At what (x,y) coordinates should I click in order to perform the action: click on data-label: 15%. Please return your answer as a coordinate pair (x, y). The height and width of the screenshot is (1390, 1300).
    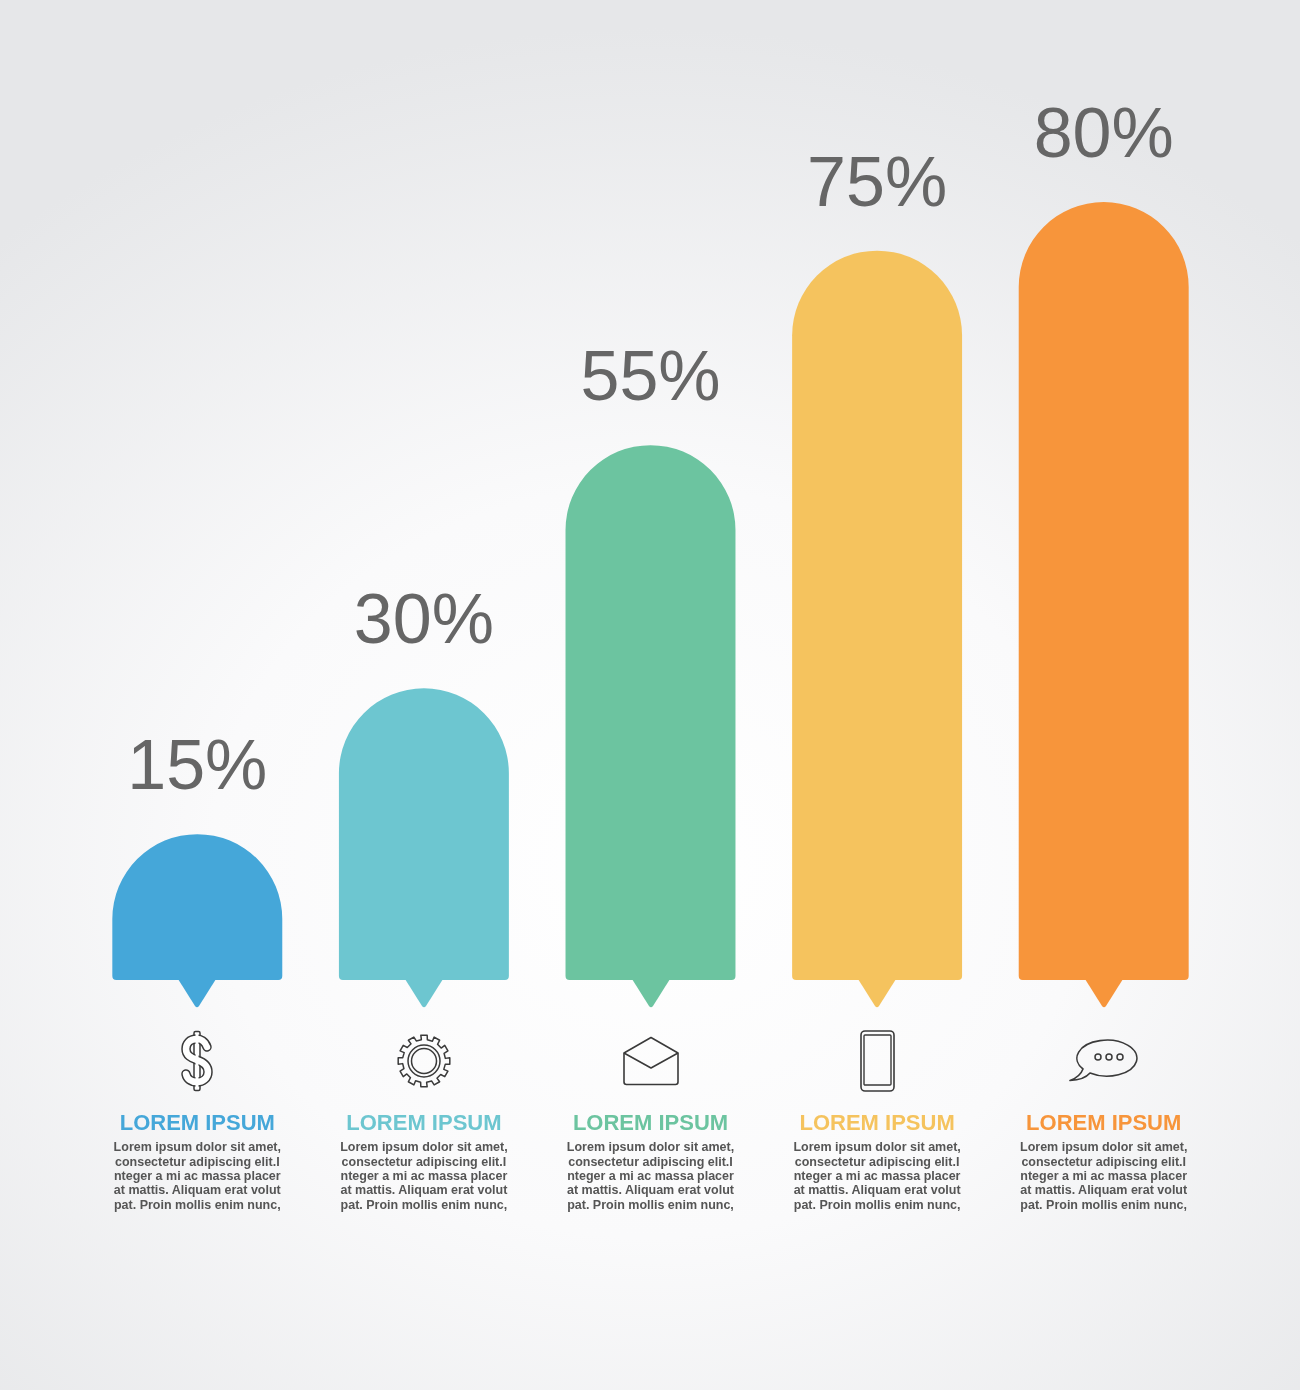
    Looking at the image, I should click on (197, 765).